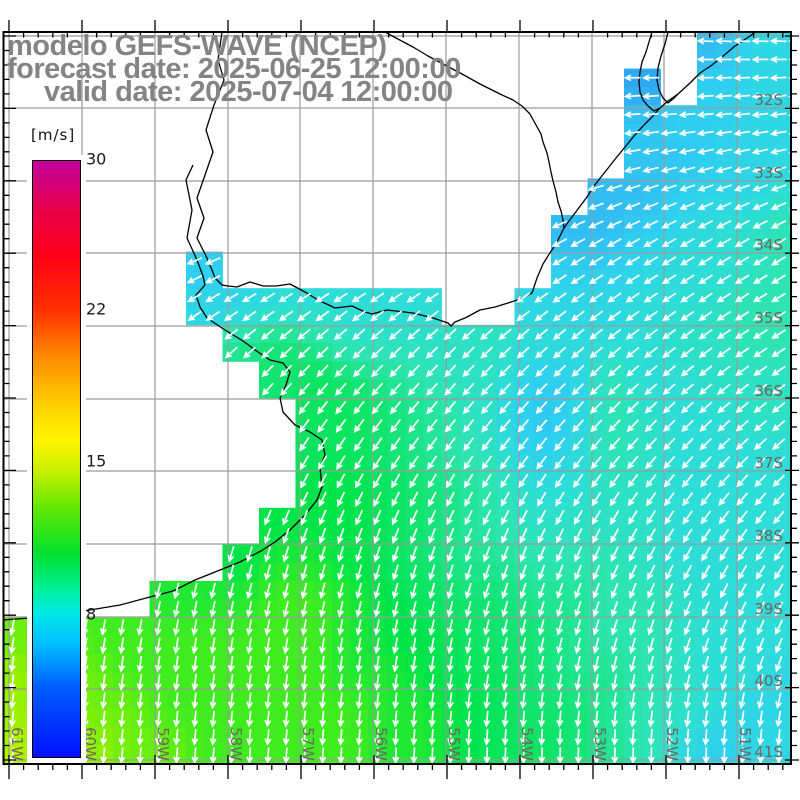  I want to click on lon-label: 57W, so click(308, 744).